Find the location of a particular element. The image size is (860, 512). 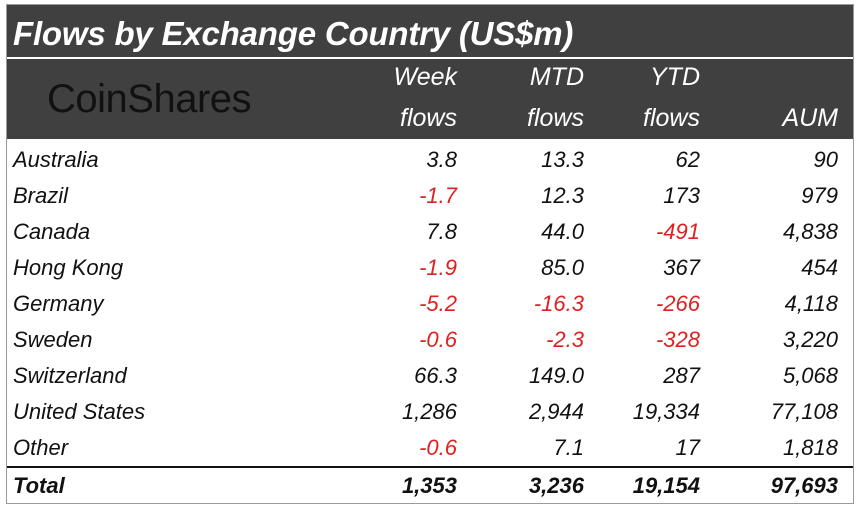

table-row: Australia 3.8 13.3 62 90 is located at coordinates (430, 160).